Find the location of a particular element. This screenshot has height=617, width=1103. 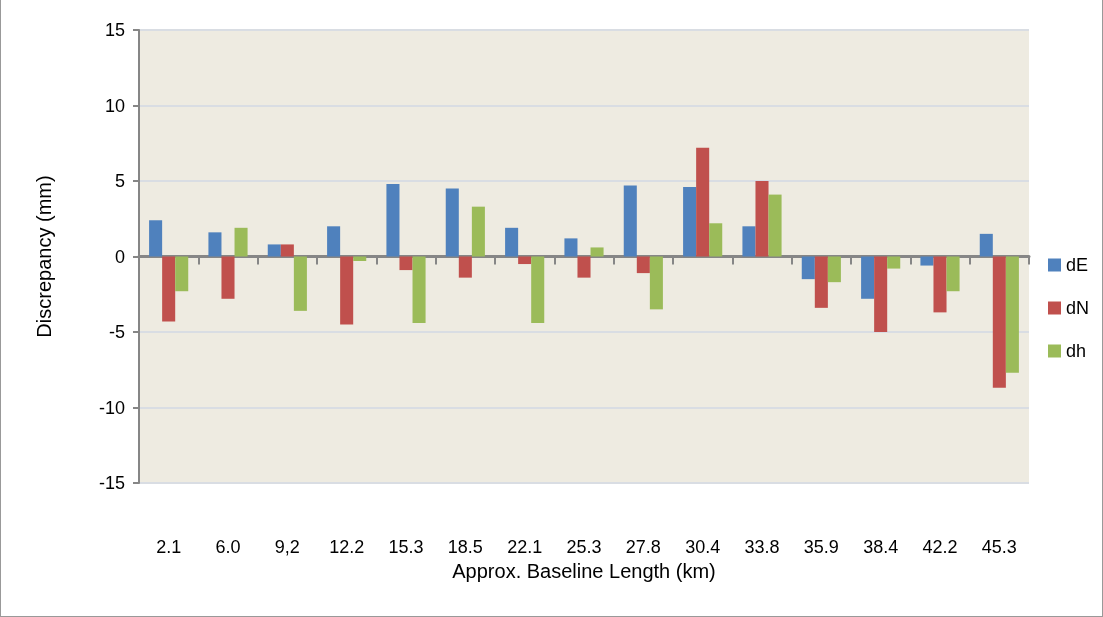

x-tick-label: 33.8 is located at coordinates (762, 547).